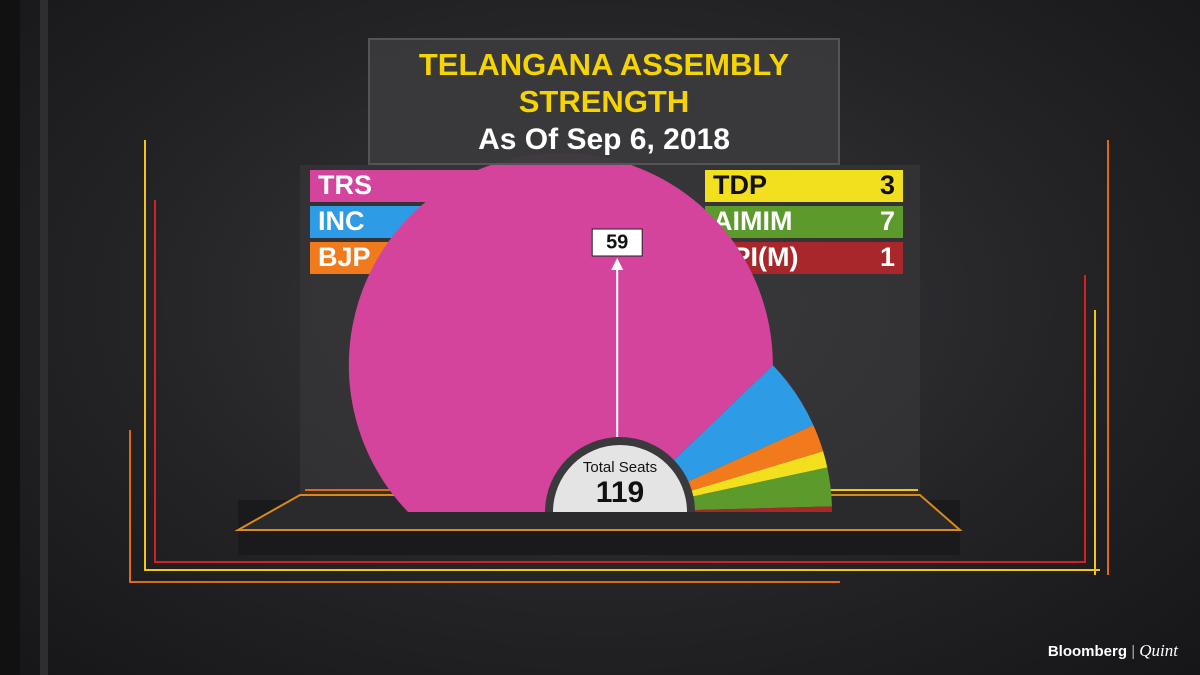 The height and width of the screenshot is (675, 1200). Describe the element at coordinates (887, 185) in the screenshot. I see `legend-value: 3` at that location.